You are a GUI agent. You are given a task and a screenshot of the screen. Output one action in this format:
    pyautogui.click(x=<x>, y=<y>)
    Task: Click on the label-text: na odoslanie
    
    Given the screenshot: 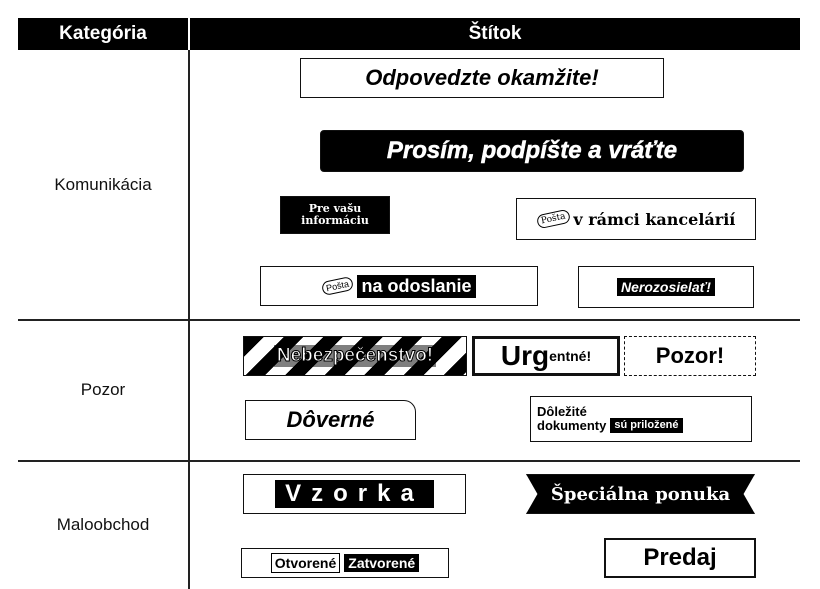 What is the action you would take?
    pyautogui.click(x=416, y=286)
    